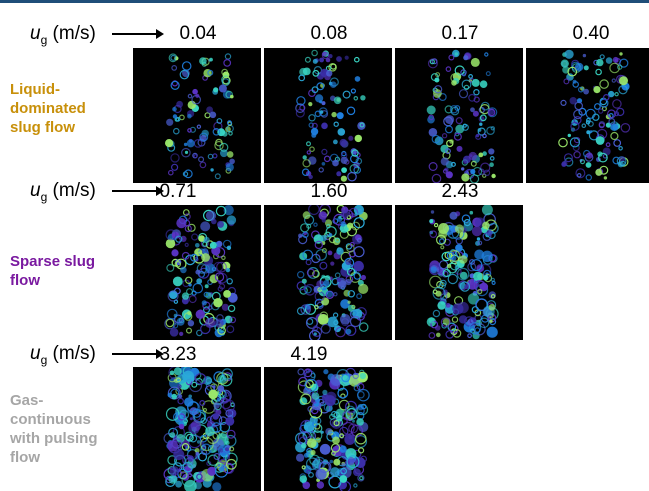 The height and width of the screenshot is (491, 649). I want to click on speed-label: 0.40, so click(591, 33).